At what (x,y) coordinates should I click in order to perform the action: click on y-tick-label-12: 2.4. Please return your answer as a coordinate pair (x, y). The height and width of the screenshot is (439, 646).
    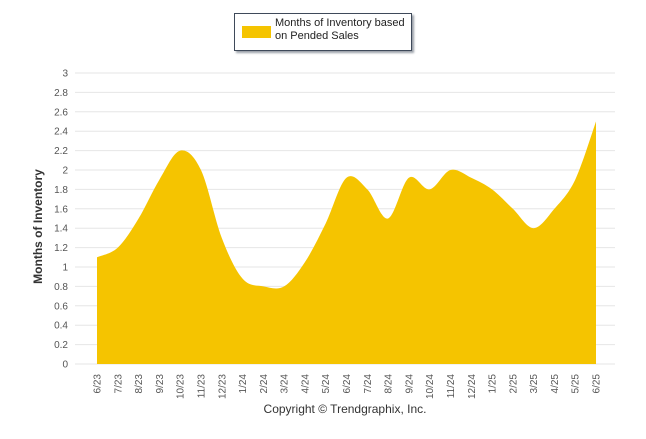
    Looking at the image, I should click on (61, 132).